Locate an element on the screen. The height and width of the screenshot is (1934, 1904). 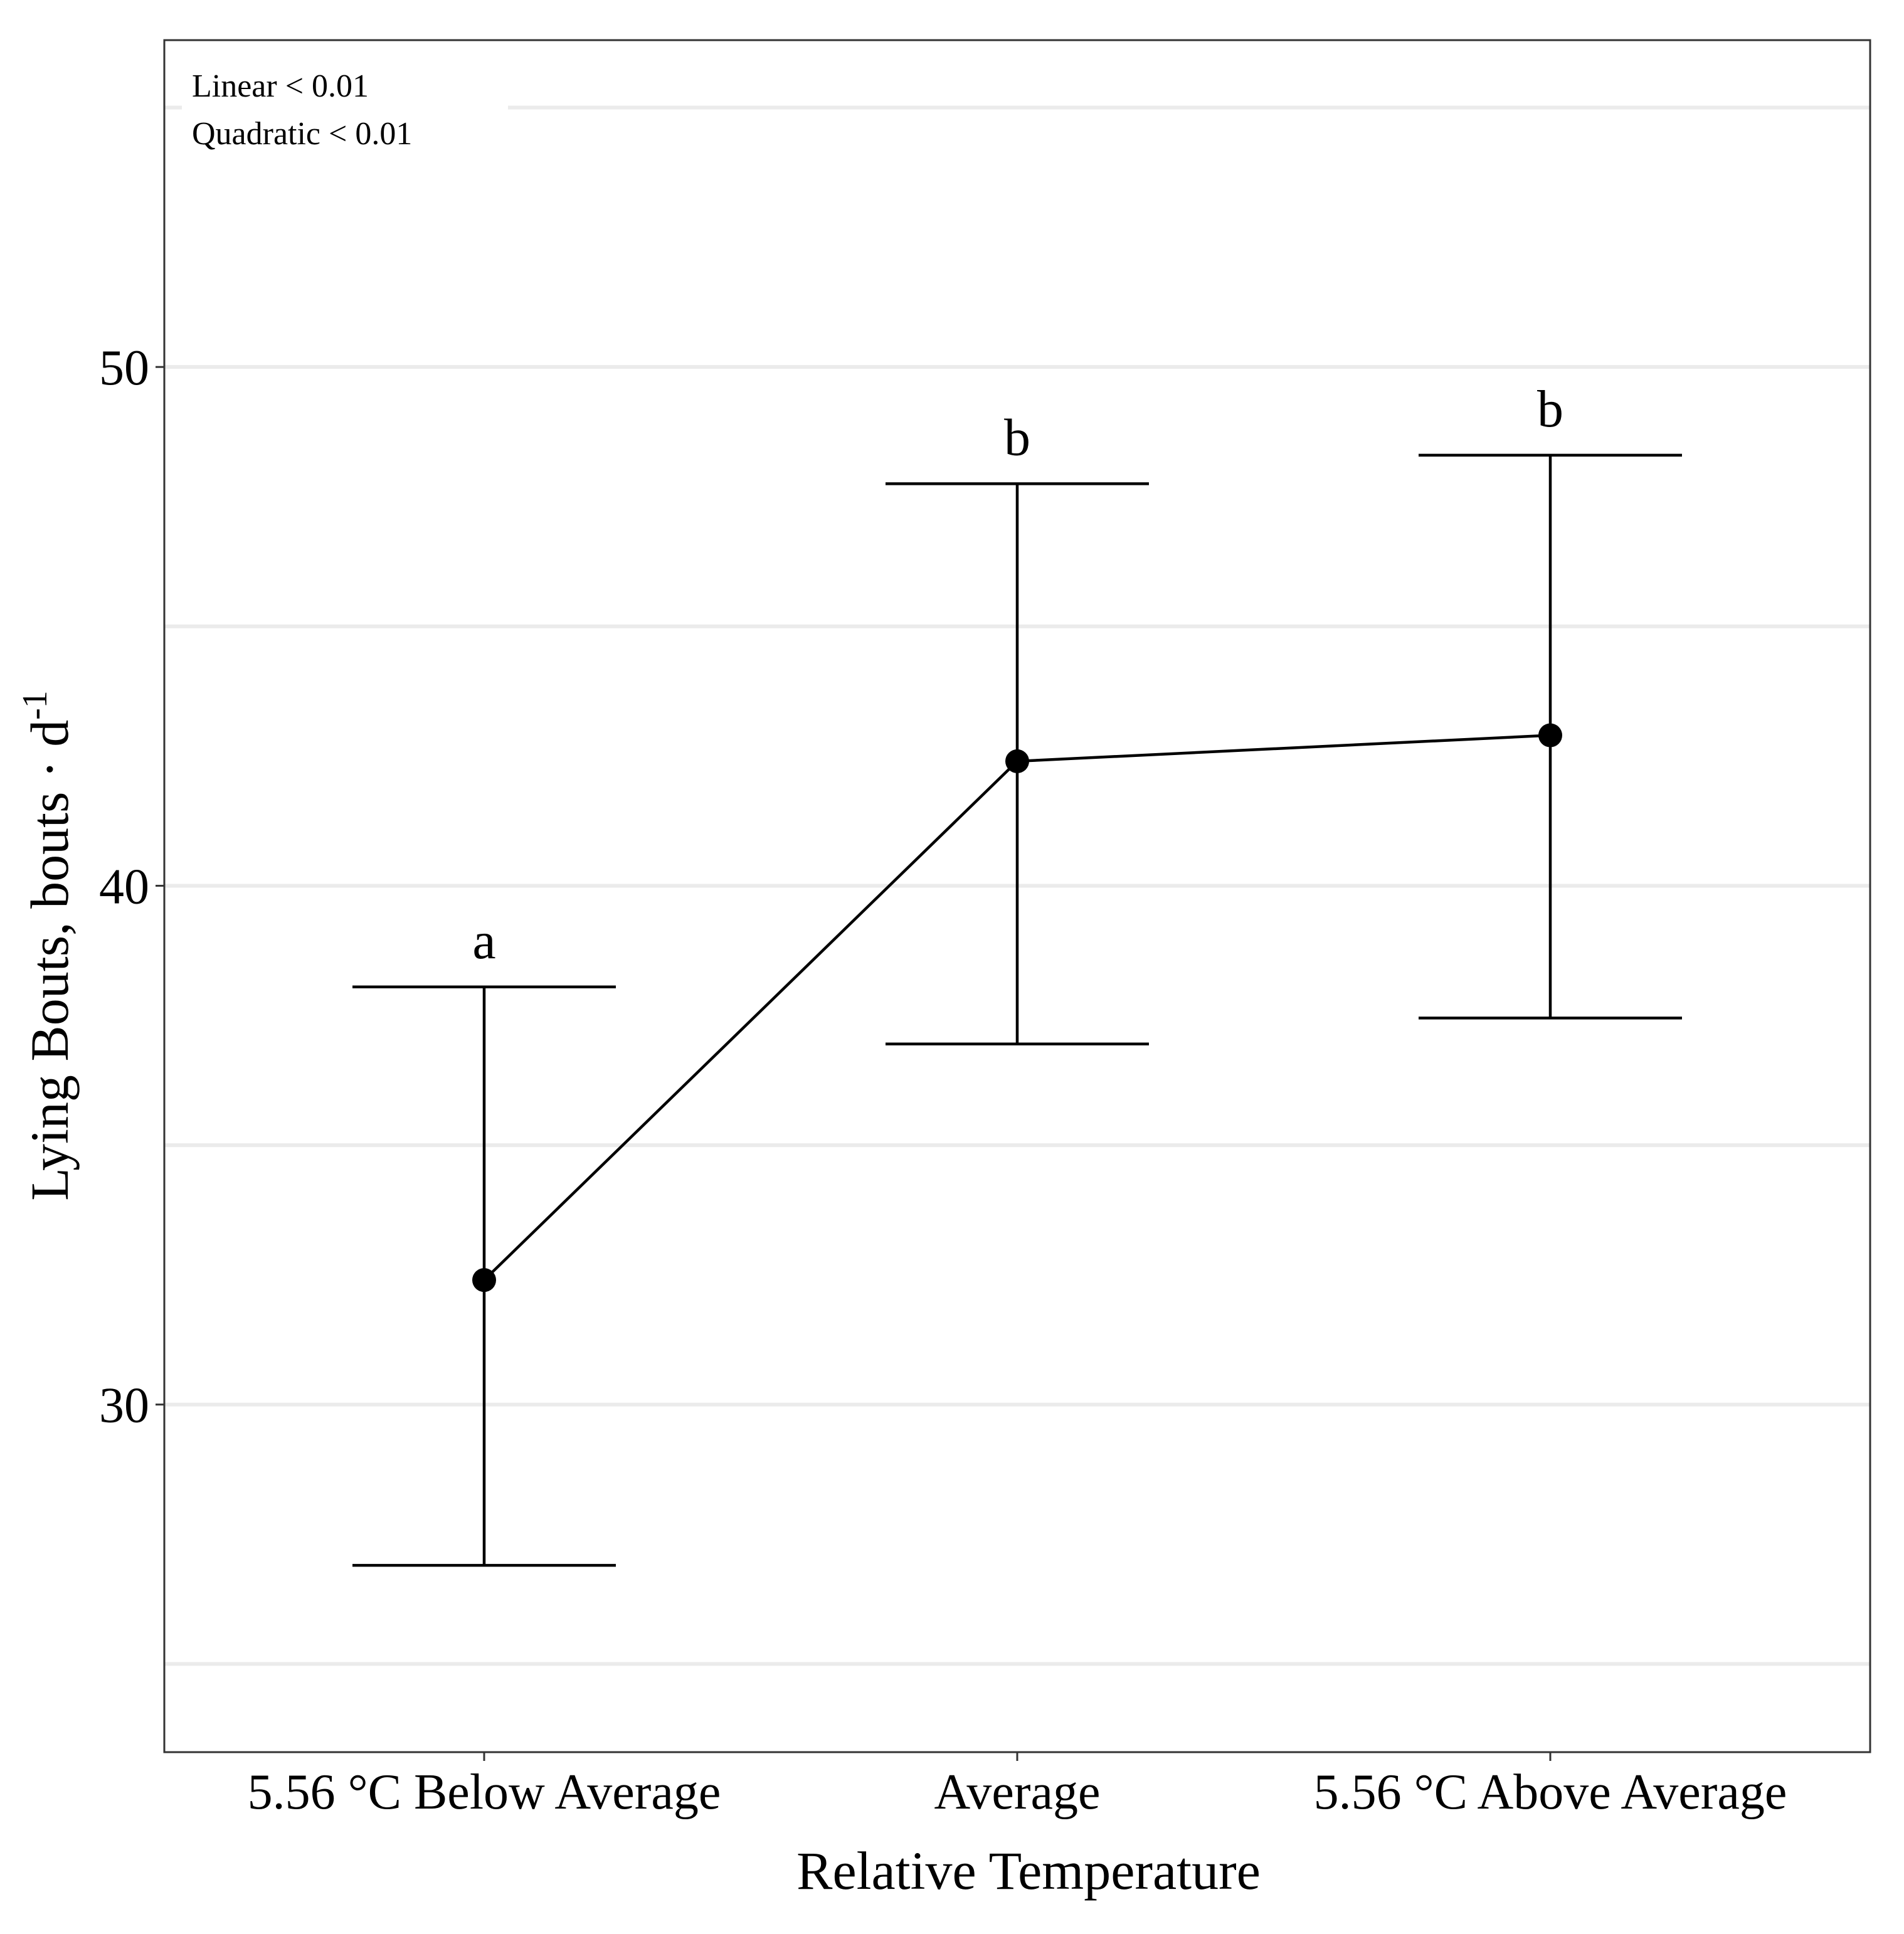
x-tick-label: Average is located at coordinates (1018, 1792).